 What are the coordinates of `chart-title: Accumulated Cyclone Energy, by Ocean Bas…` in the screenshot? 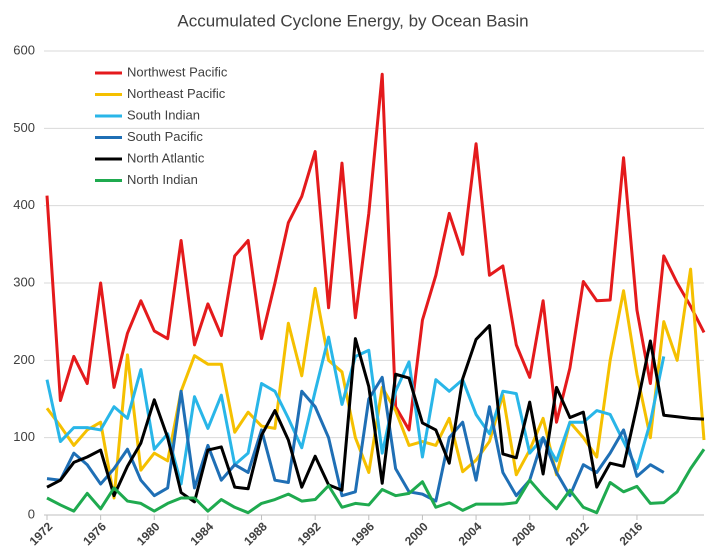 It's located at (352, 20).